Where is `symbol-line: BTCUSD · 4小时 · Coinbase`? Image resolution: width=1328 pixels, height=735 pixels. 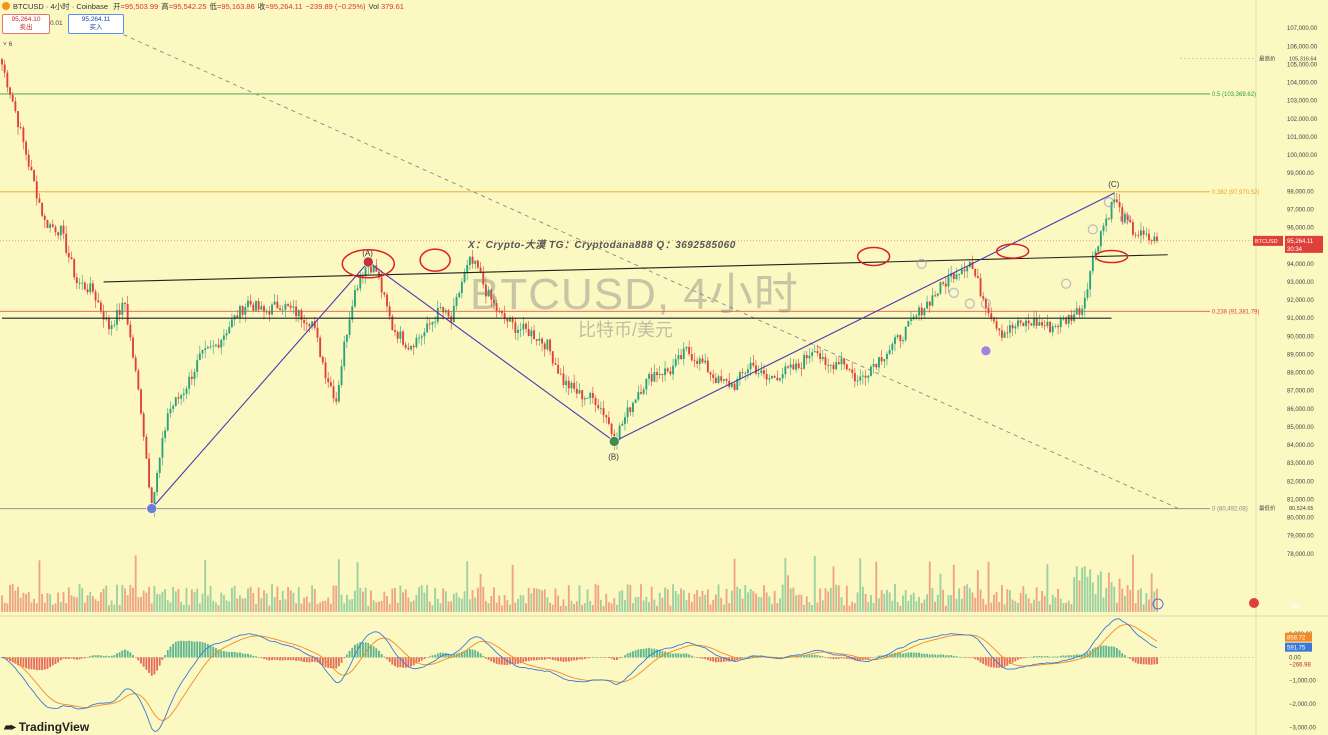
symbol-line: BTCUSD · 4小时 · Coinbase is located at coordinates (61, 6).